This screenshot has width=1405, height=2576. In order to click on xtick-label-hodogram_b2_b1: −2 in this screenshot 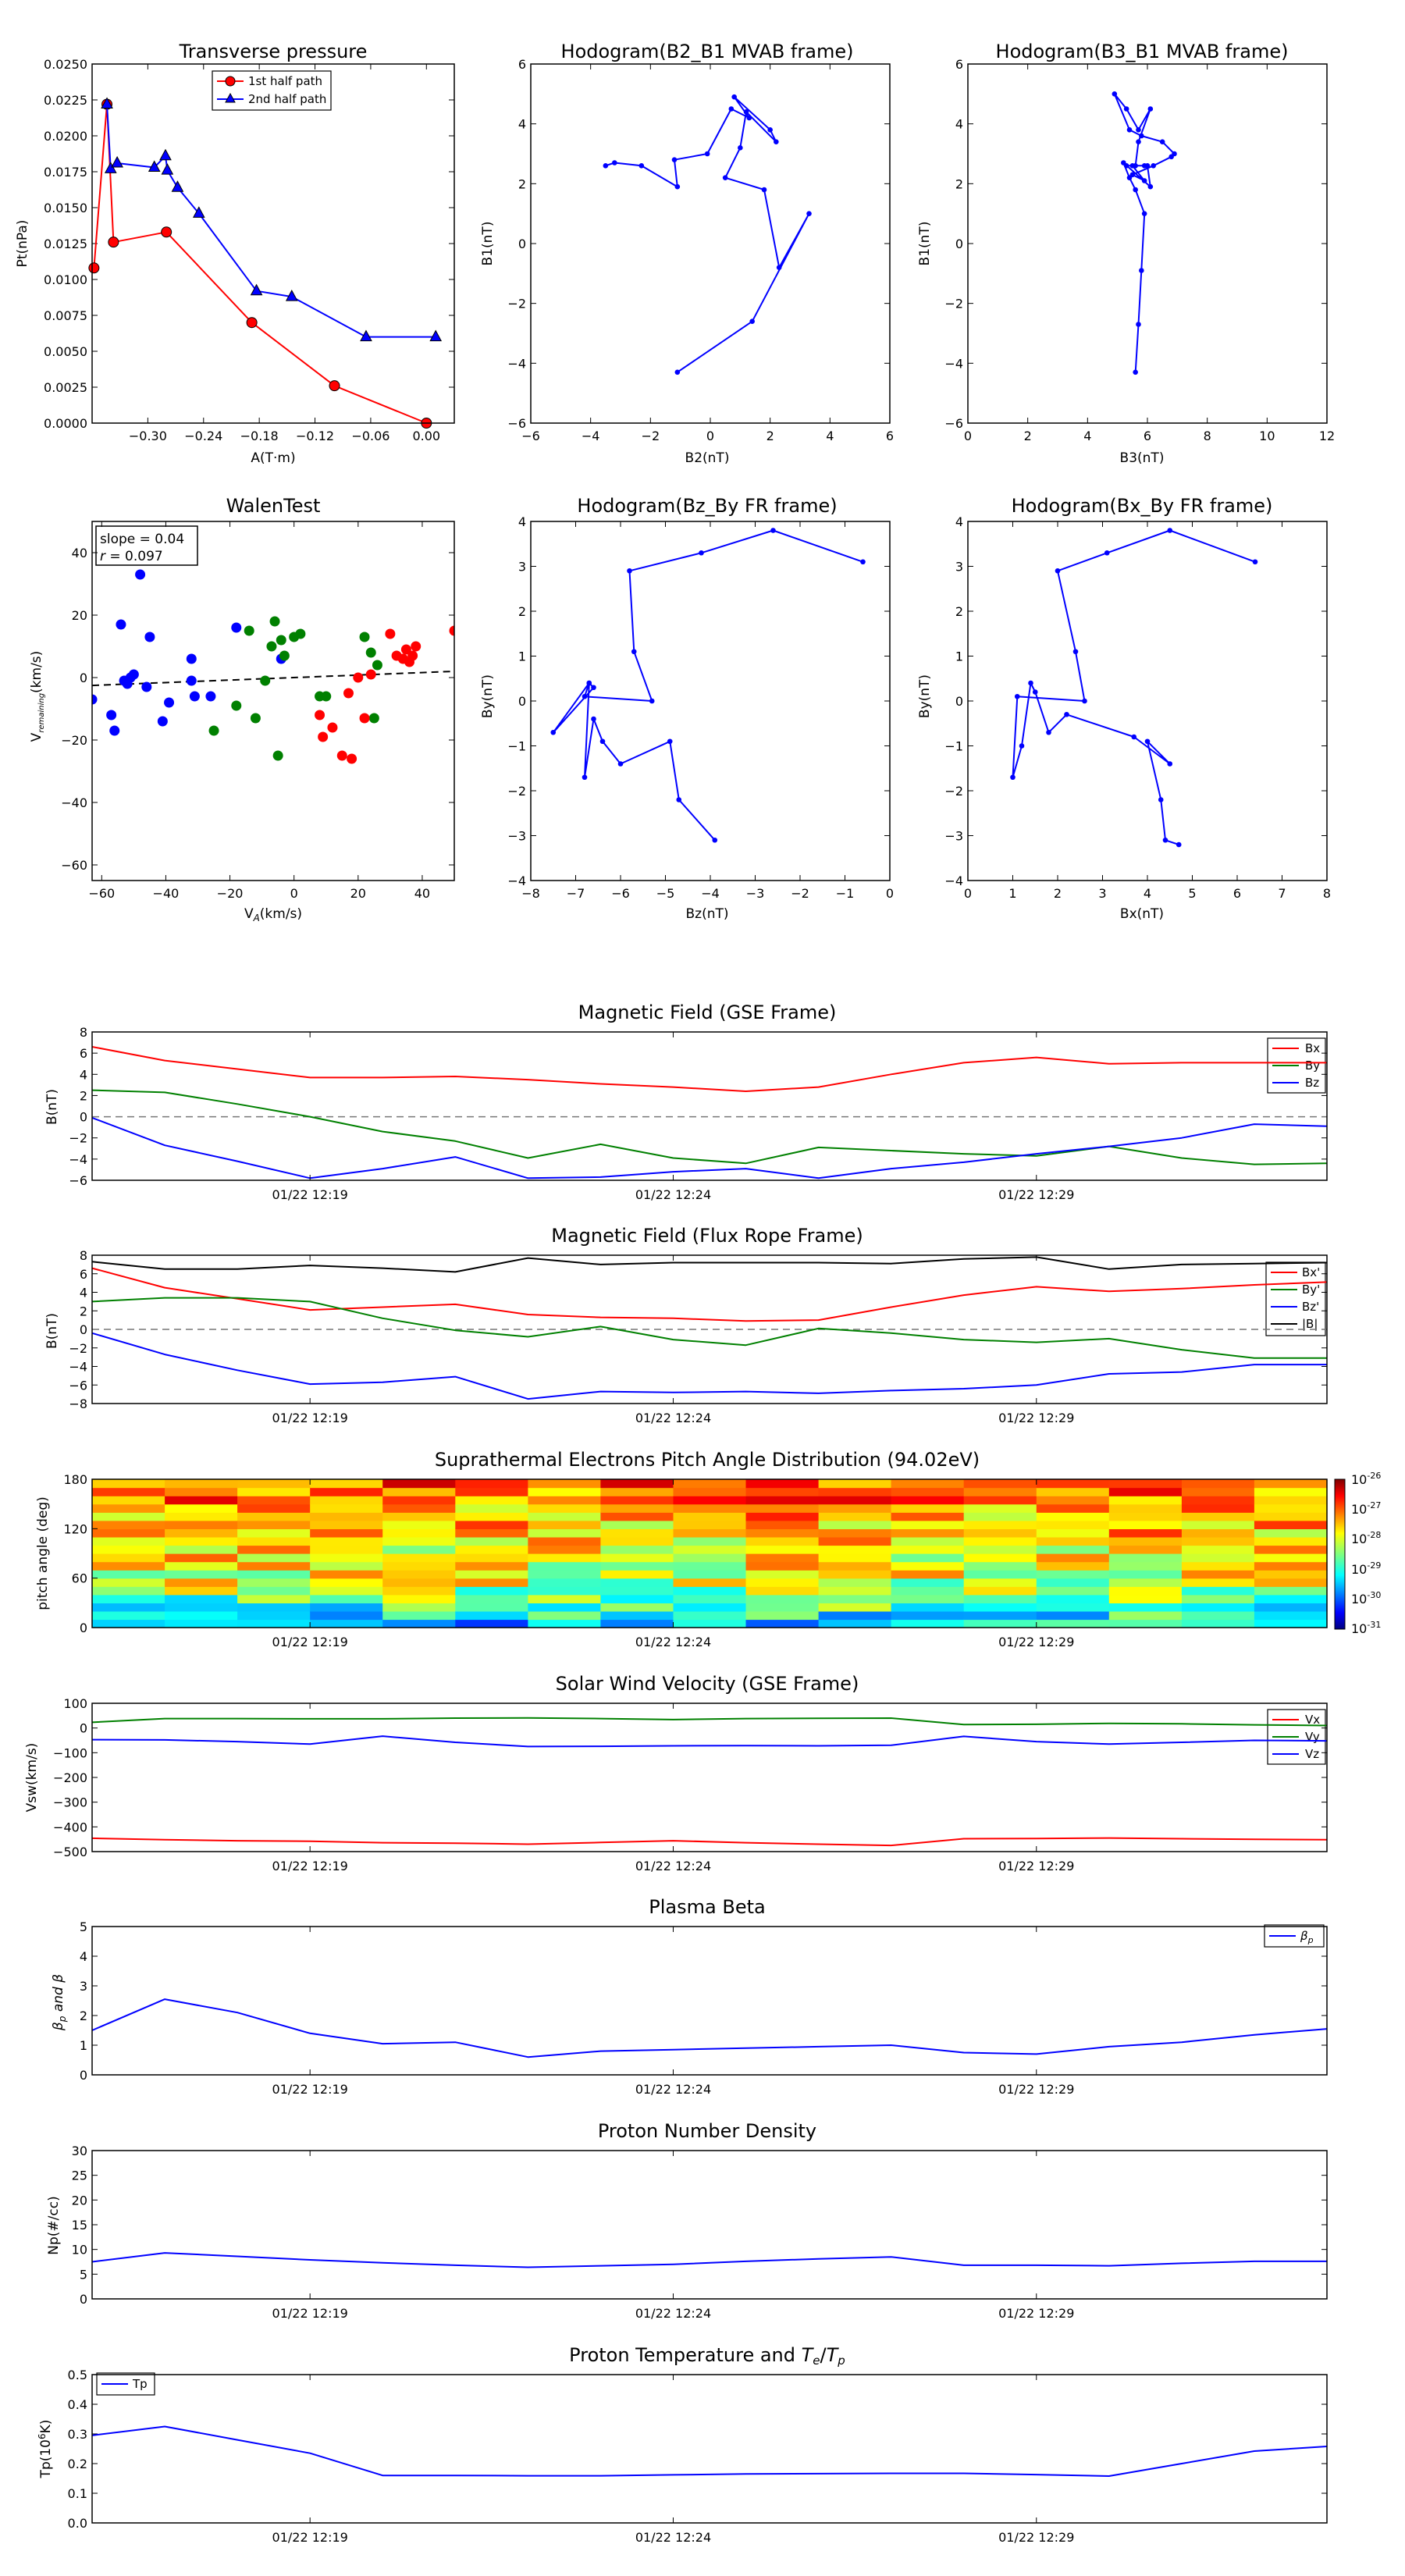, I will do `click(651, 436)`.